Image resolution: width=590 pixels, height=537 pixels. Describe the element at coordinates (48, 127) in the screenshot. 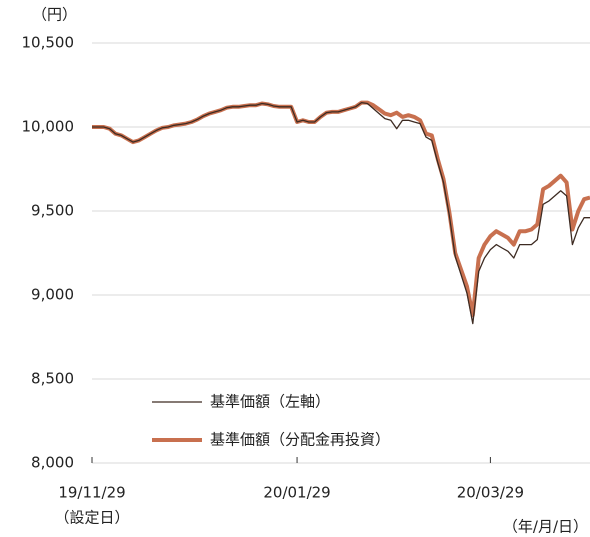

I see `y-tick-label: 10,000` at that location.